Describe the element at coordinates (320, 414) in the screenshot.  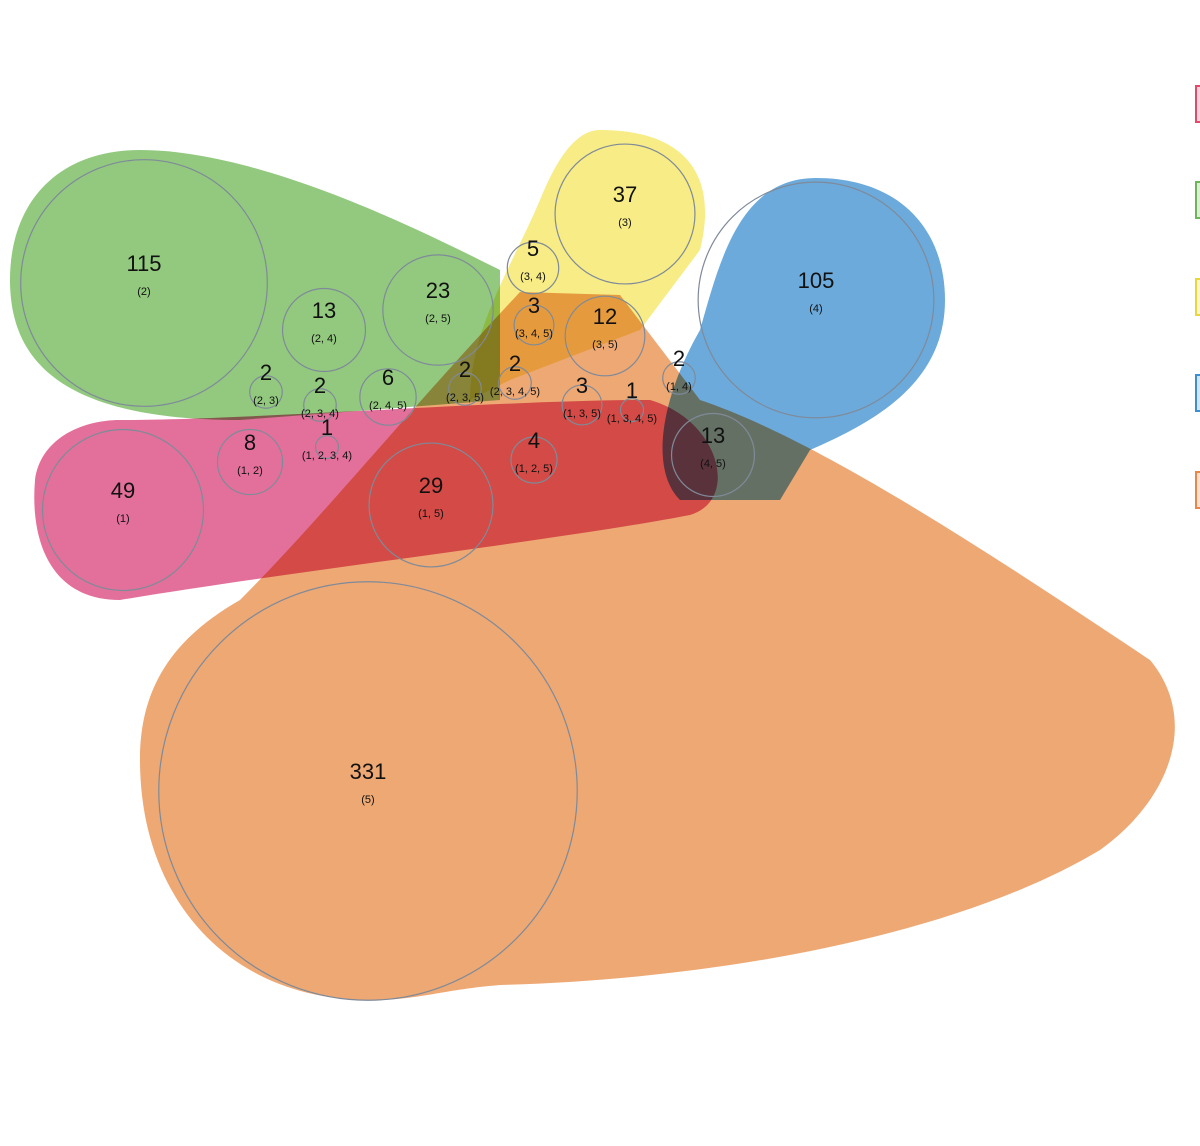
I see `region-sets: (2, 3, 4)` at that location.